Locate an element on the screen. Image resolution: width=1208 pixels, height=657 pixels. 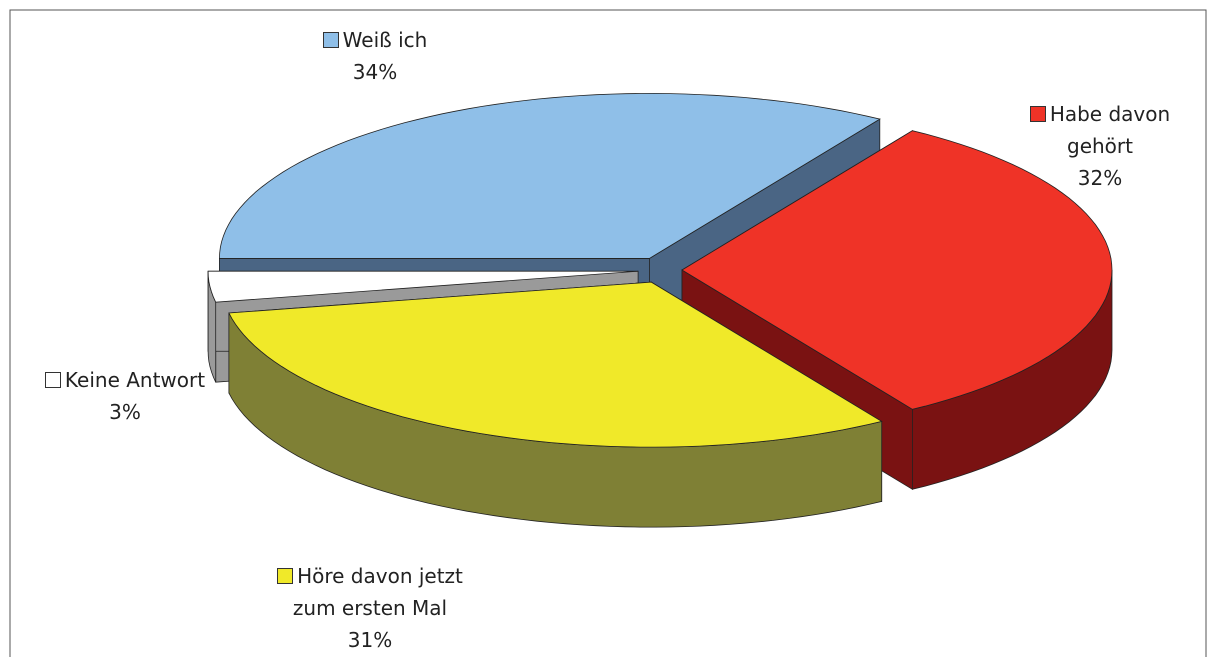
label-line: Keine Antwort is located at coordinates (125, 380).